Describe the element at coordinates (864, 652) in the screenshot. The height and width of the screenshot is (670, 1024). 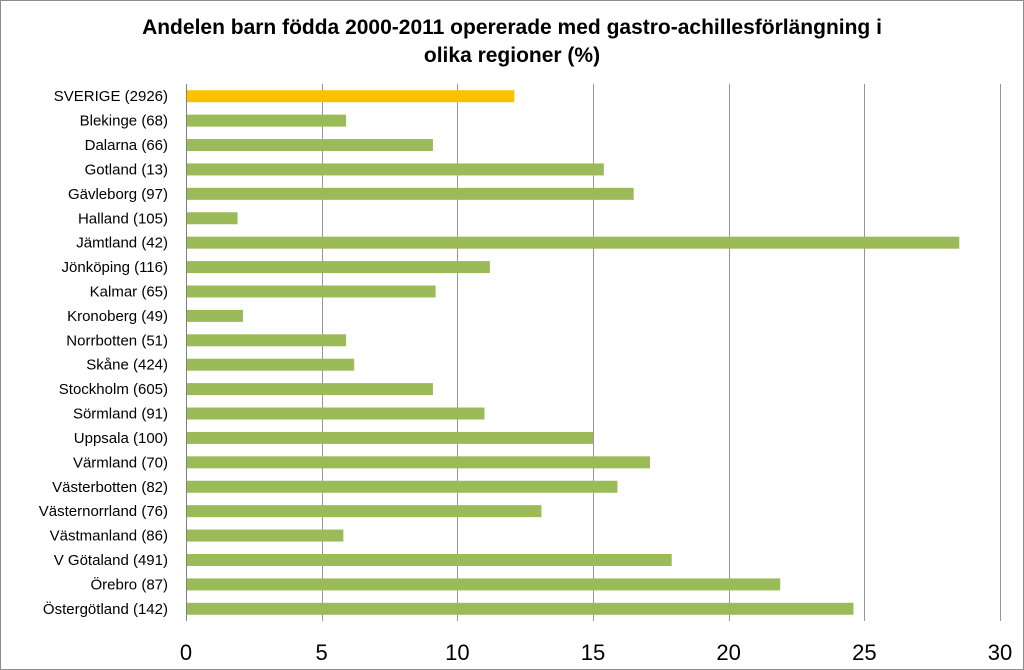
I see `x-tick-label: 25` at that location.